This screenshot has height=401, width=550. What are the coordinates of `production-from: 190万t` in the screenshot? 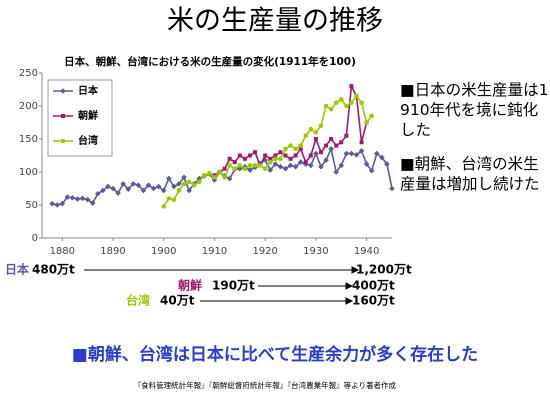 It's located at (233, 286).